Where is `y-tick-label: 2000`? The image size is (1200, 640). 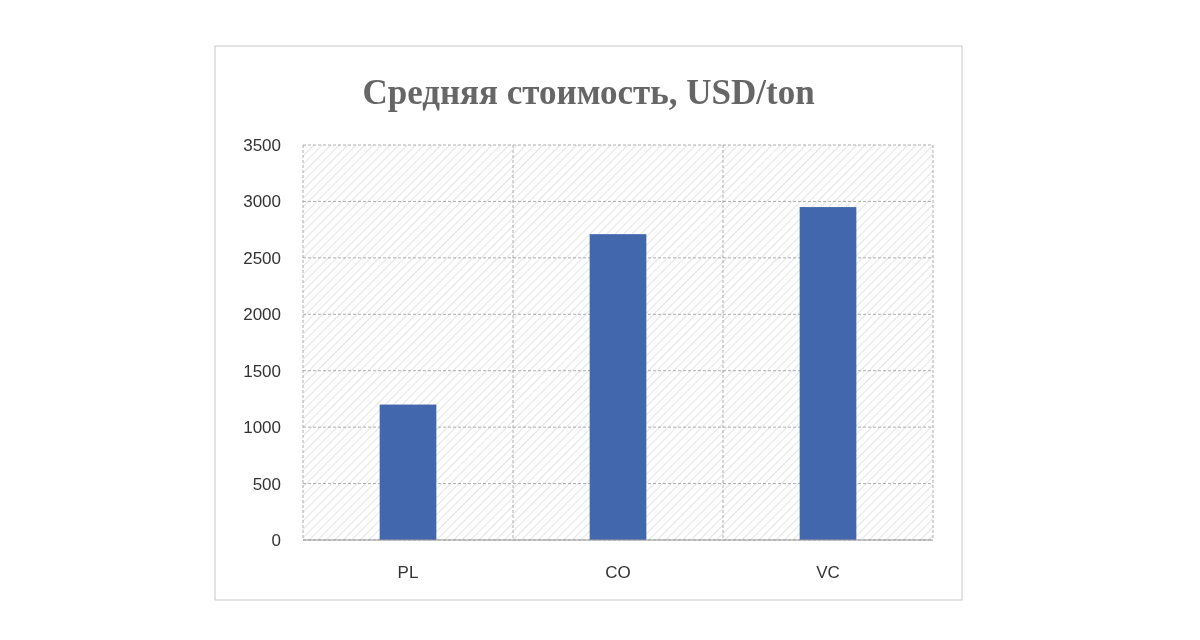
y-tick-label: 2000 is located at coordinates (262, 315).